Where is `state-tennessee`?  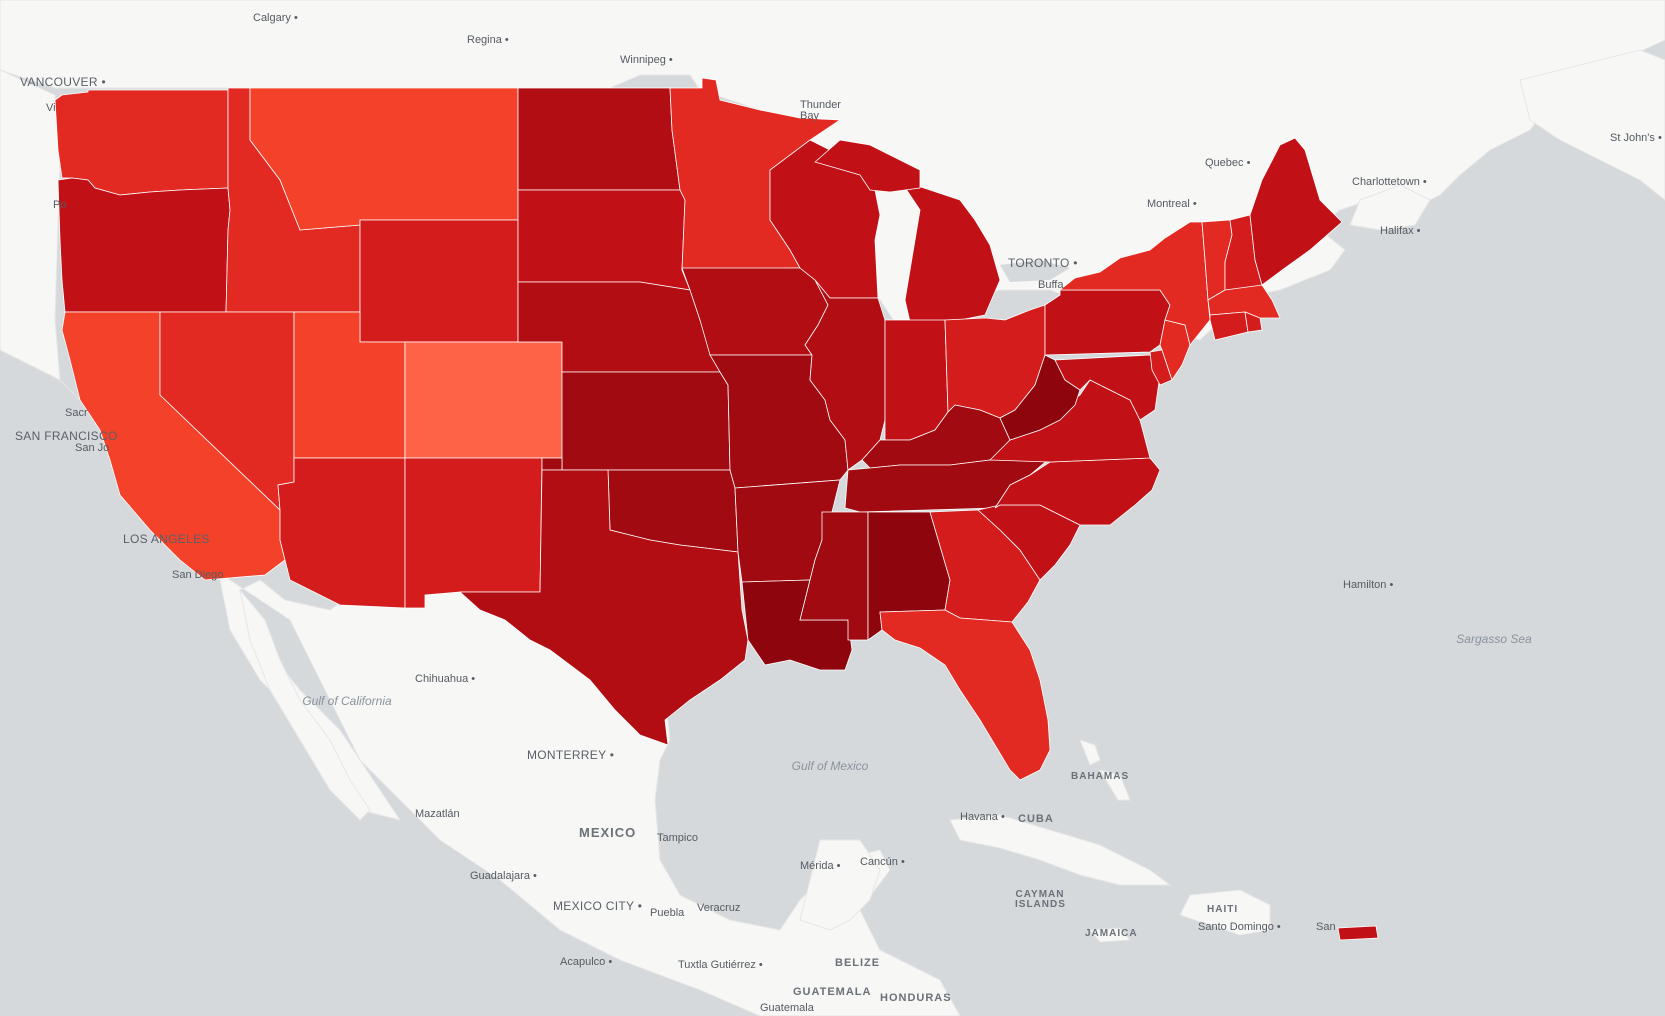
state-tennessee is located at coordinates (948, 485).